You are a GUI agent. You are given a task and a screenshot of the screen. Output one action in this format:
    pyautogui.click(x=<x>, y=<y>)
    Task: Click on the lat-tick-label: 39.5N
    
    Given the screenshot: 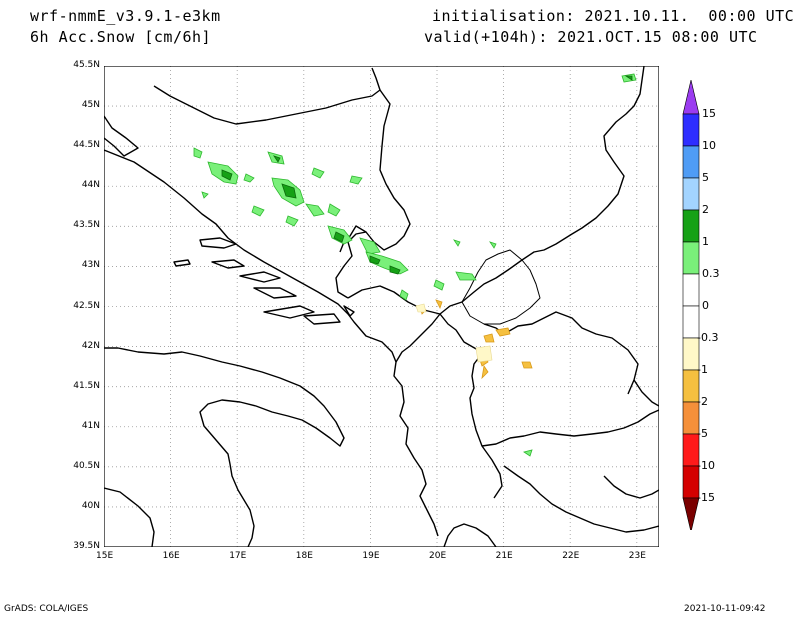 What is the action you would take?
    pyautogui.click(x=86, y=546)
    